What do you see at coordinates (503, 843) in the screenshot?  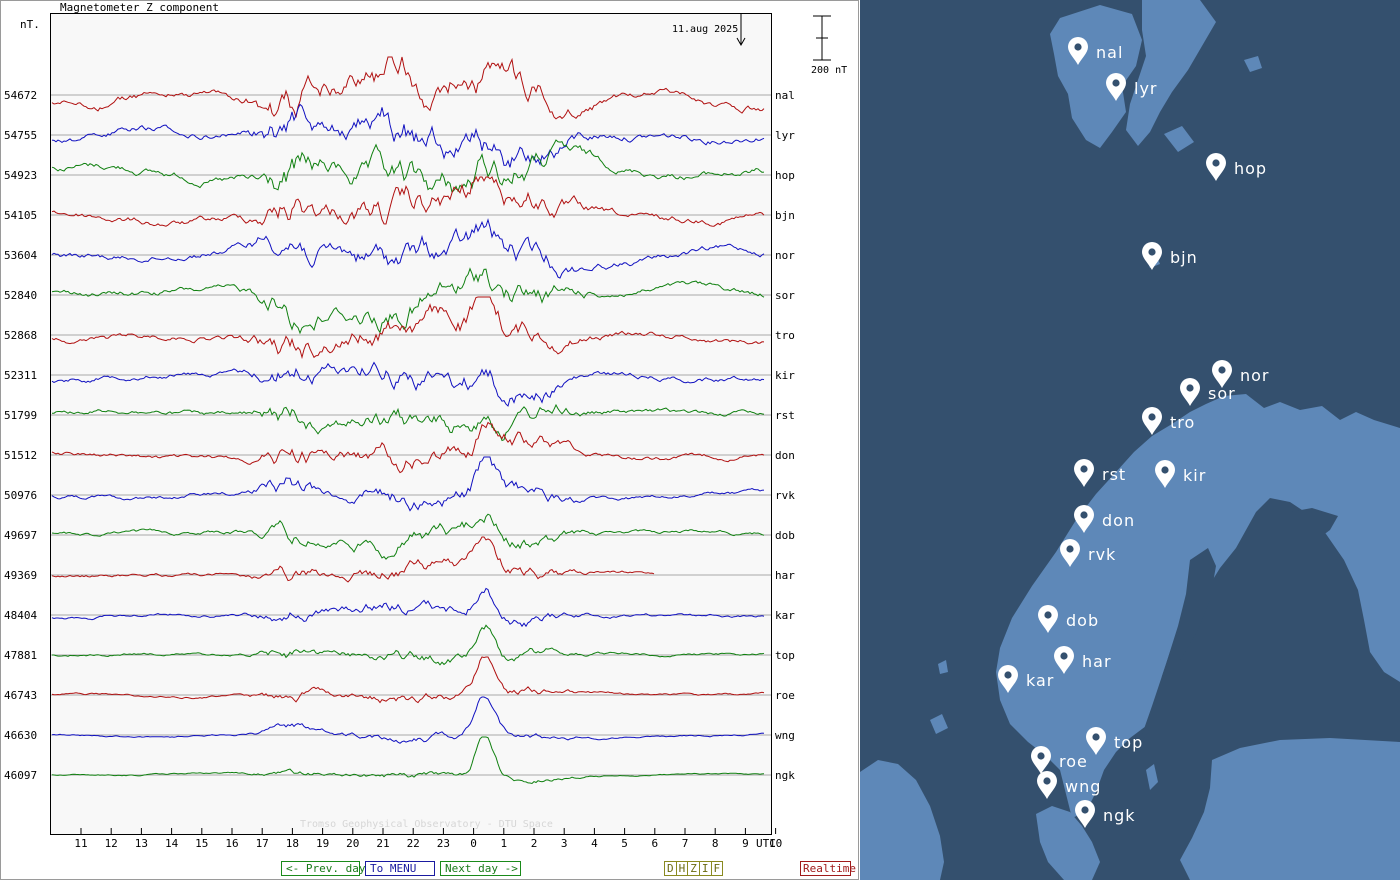 I see `x-tick-label: 1` at bounding box center [503, 843].